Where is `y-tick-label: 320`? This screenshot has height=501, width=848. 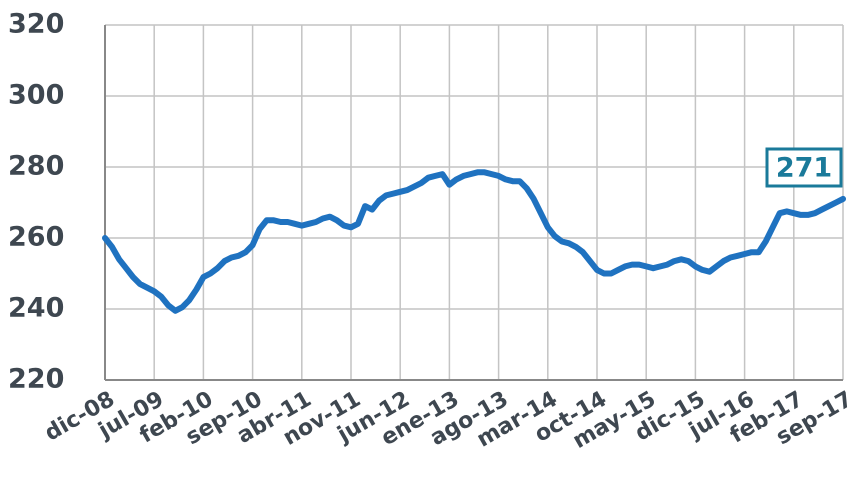 y-tick-label: 320 is located at coordinates (36, 24).